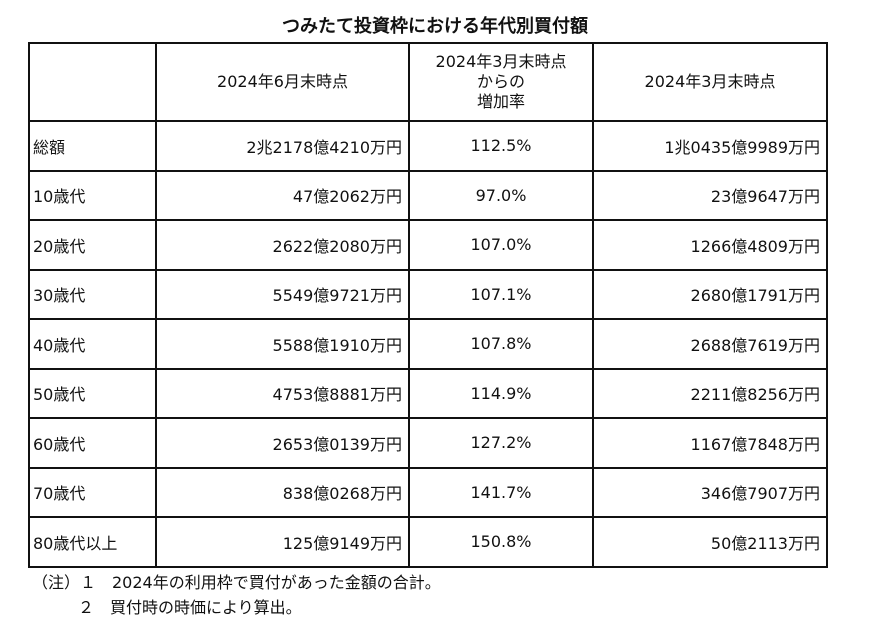  Describe the element at coordinates (710, 82) in the screenshot. I see `header-march-2024: 2024年3月末時点` at that location.